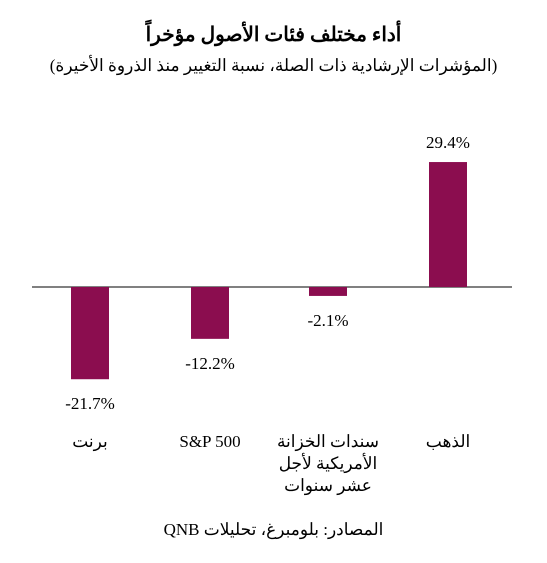  I want to click on category-label-0: برنت, so click(90, 442).